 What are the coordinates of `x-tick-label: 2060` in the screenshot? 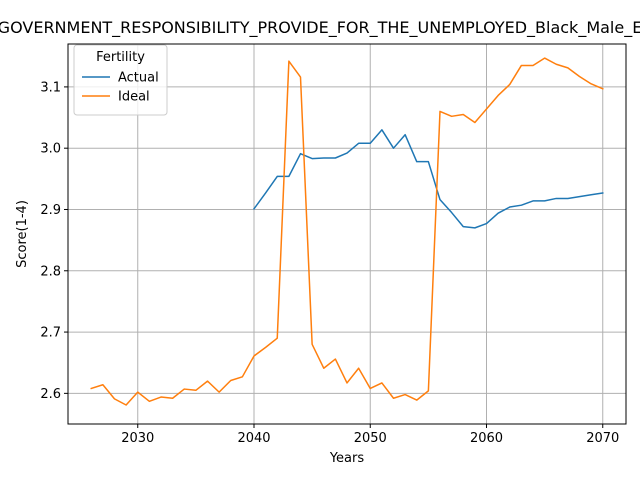 It's located at (486, 438).